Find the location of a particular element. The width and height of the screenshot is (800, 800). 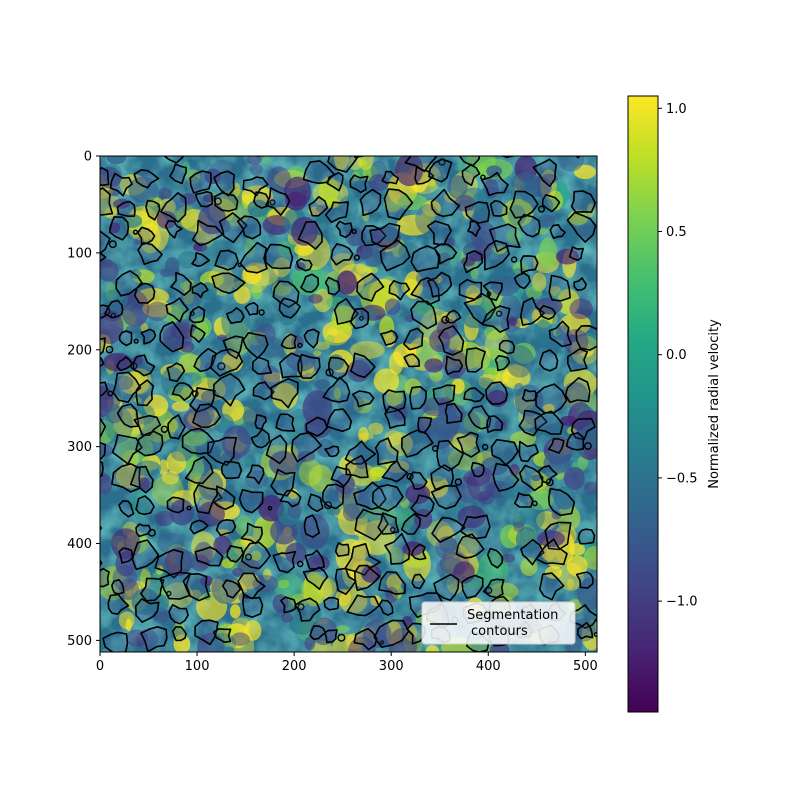

x-tick-label: 200 is located at coordinates (294, 666).